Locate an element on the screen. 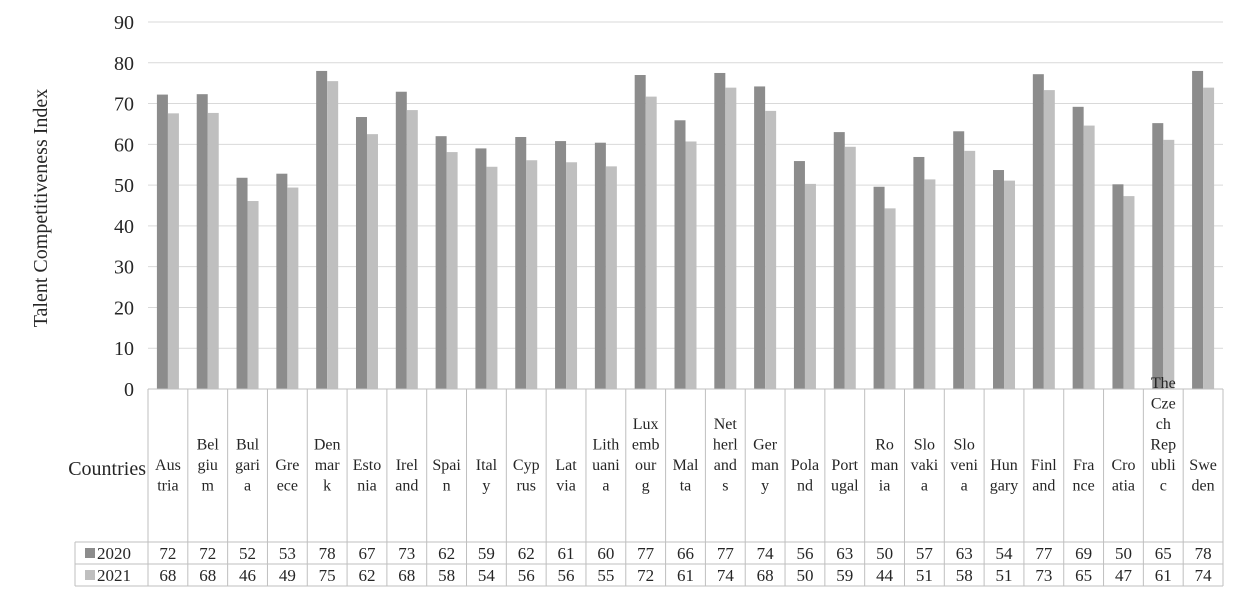 Image resolution: width=1255 pixels, height=608 pixels. data-label: 46 is located at coordinates (247, 575).